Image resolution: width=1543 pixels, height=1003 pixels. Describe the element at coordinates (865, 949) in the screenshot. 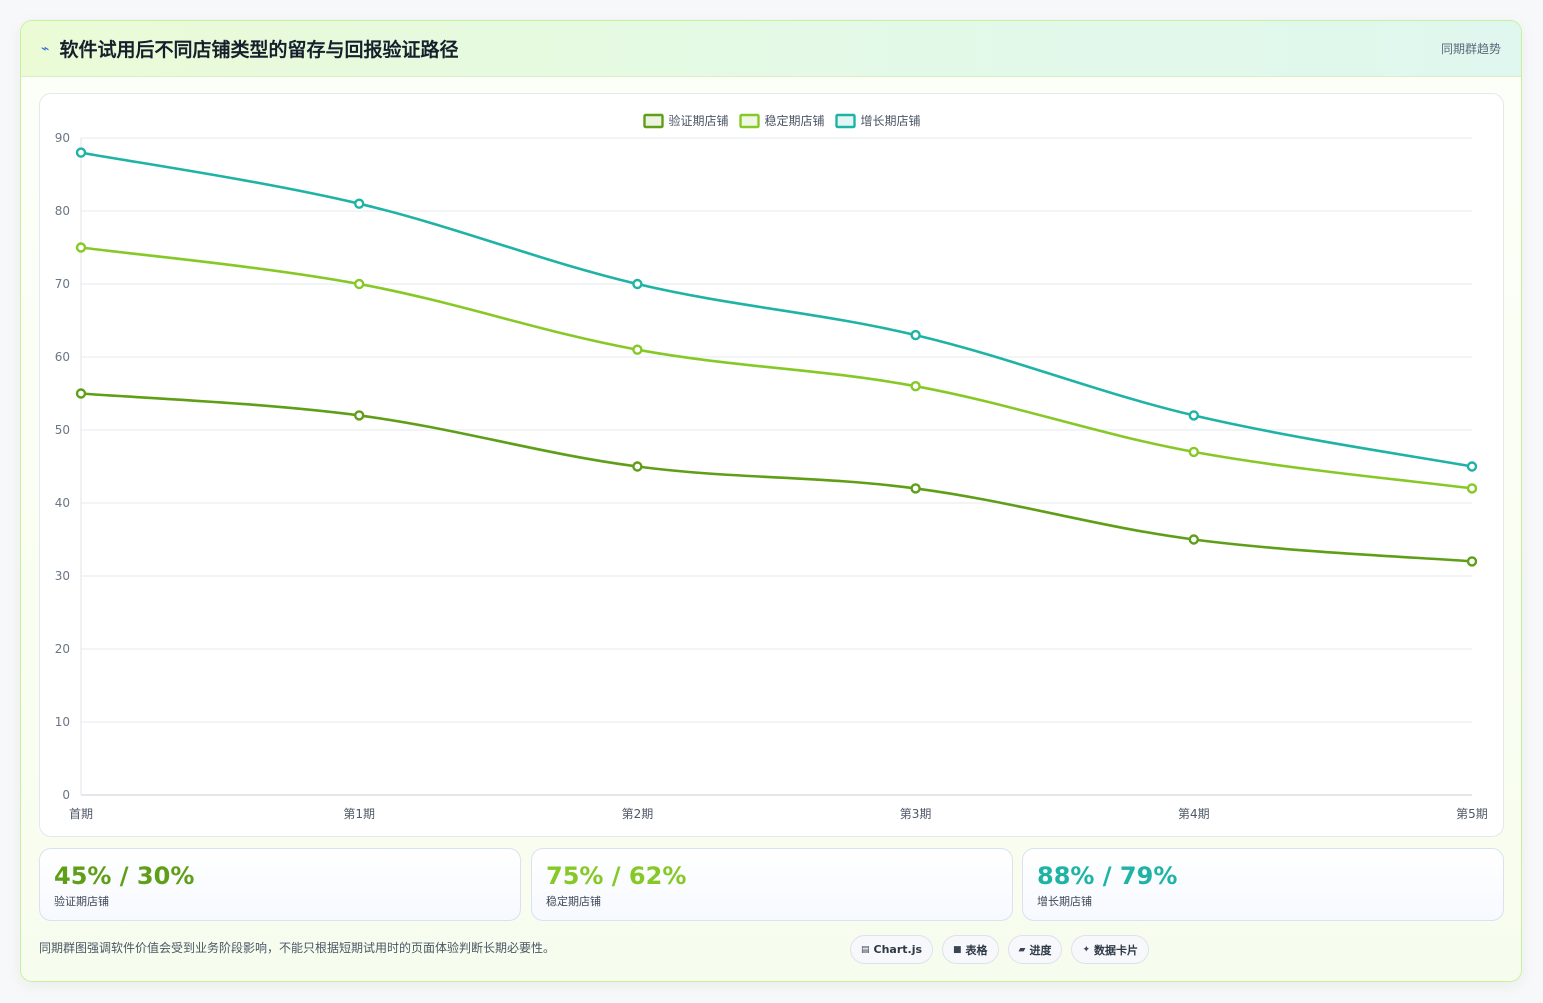

I see `chart-icon: ▤` at that location.